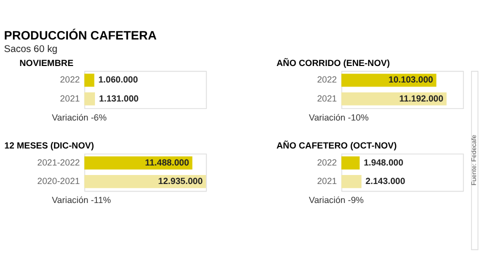 The image size is (480, 276). What do you see at coordinates (46, 63) in the screenshot?
I see `chart-title: NOVIEMBRE` at bounding box center [46, 63].